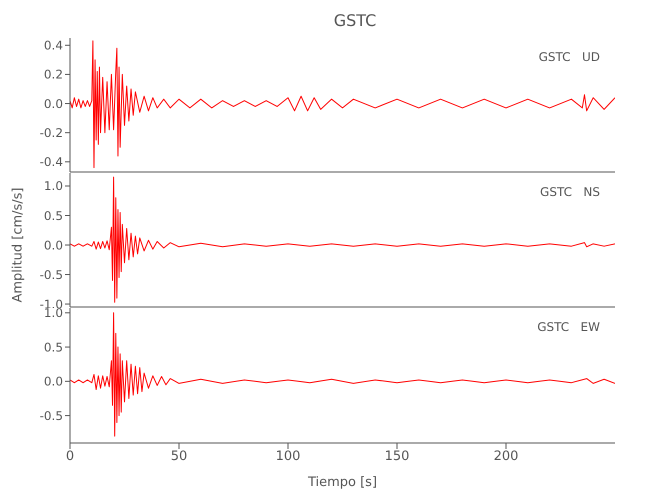 The height and width of the screenshot is (500, 650). Describe the element at coordinates (397, 456) in the screenshot. I see `x-tick-label: 150` at that location.